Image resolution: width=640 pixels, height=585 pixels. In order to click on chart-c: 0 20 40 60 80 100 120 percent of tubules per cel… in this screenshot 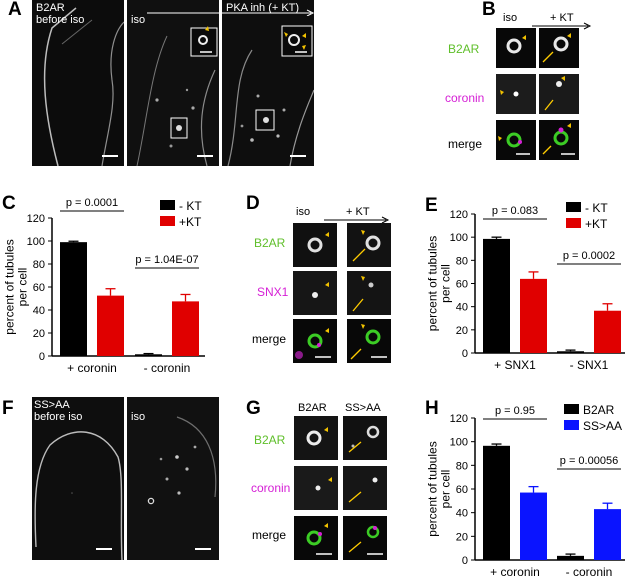, I will do `click(104, 286)`.